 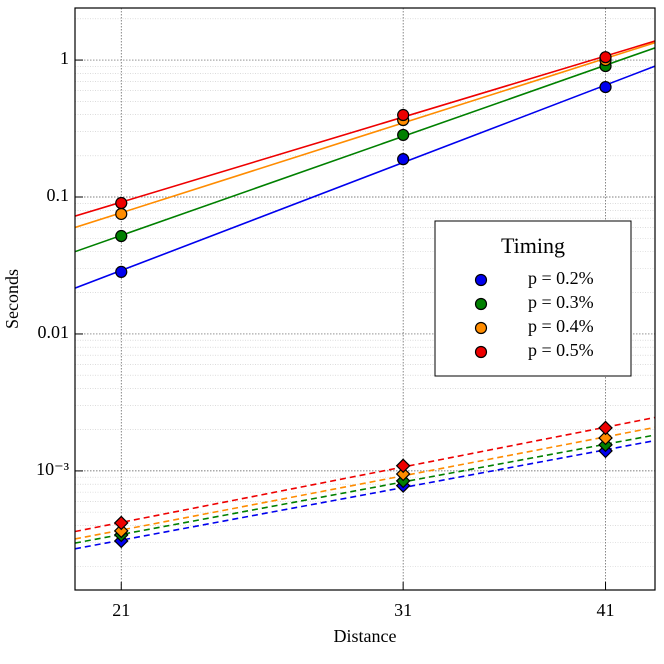 What do you see at coordinates (403, 610) in the screenshot?
I see `x-tick-label: 31` at bounding box center [403, 610].